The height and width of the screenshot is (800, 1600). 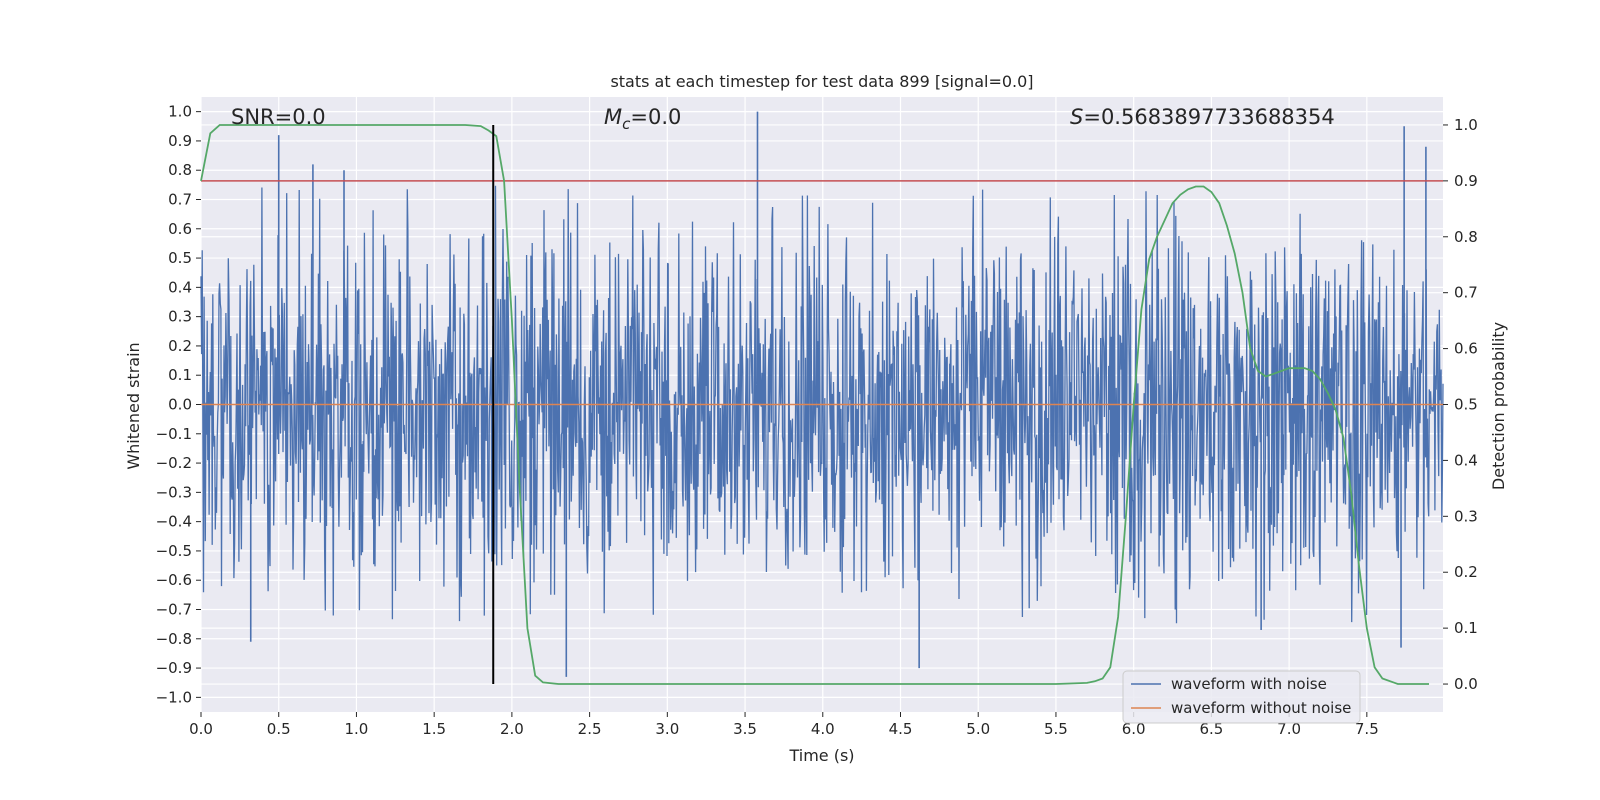 What do you see at coordinates (1466, 516) in the screenshot?
I see `right-y-tick-label: 0.3` at bounding box center [1466, 516].